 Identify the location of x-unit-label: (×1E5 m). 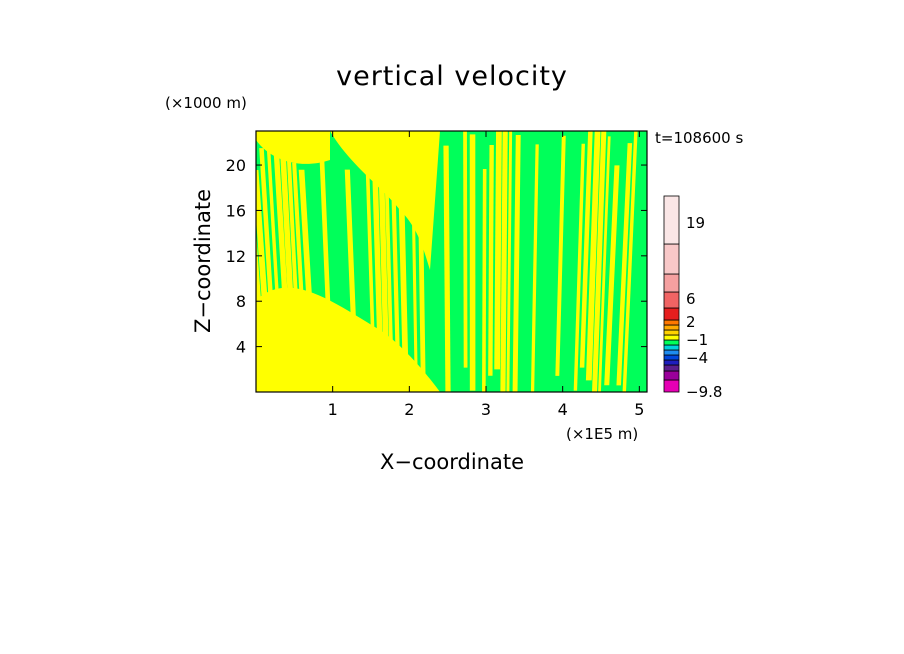
(602, 434).